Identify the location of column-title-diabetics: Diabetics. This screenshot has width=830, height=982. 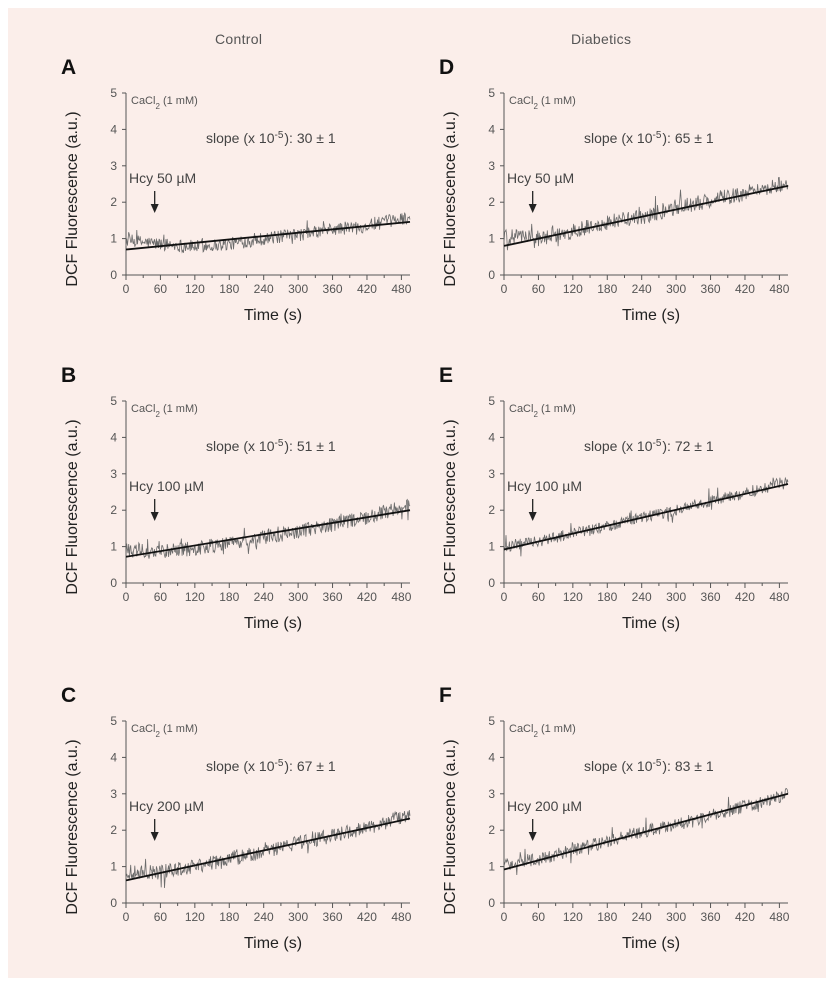
(601, 39).